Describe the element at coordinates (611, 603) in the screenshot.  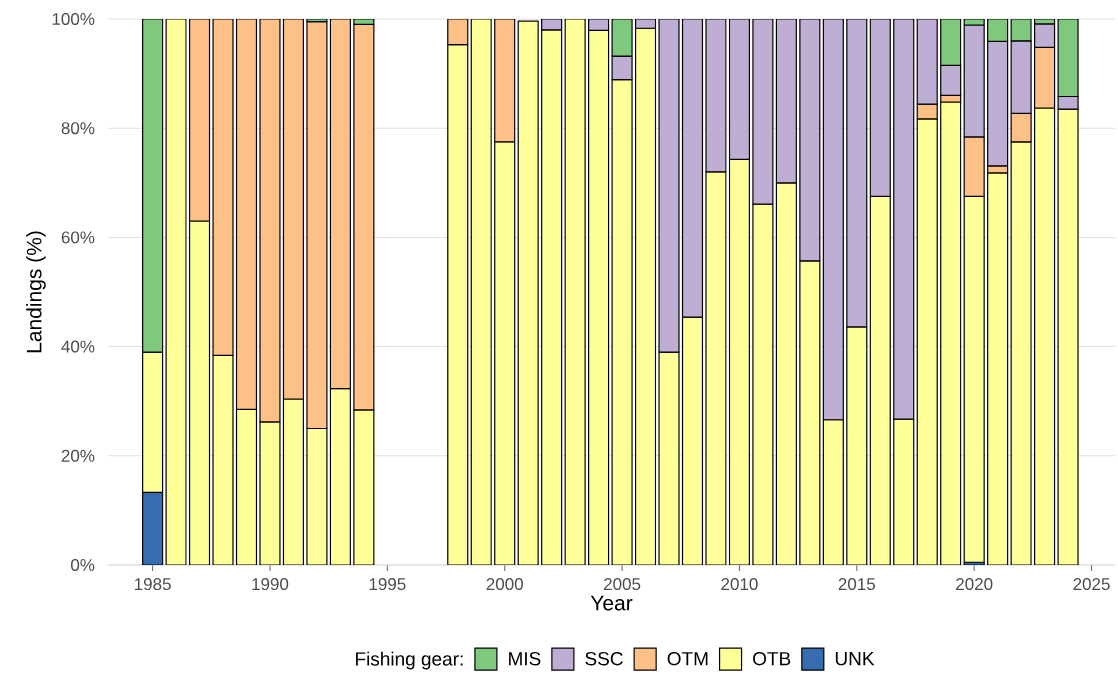
I see `x-axis-title: Year` at that location.